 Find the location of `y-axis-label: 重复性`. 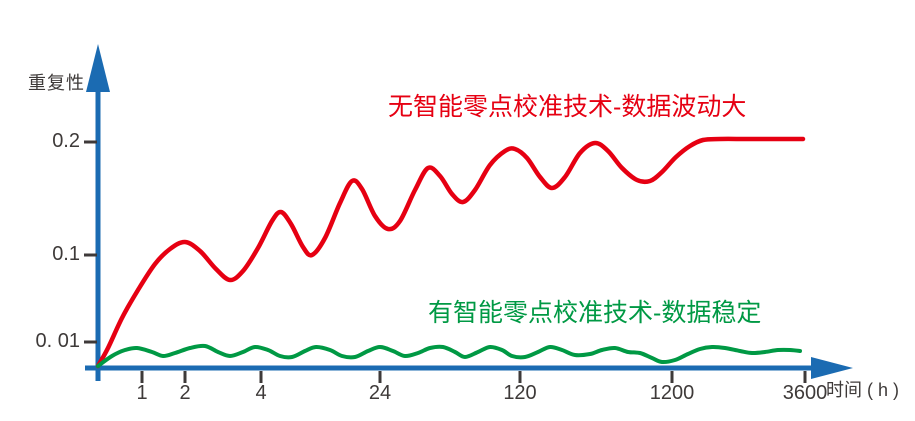

y-axis-label: 重复性 is located at coordinates (56, 83).